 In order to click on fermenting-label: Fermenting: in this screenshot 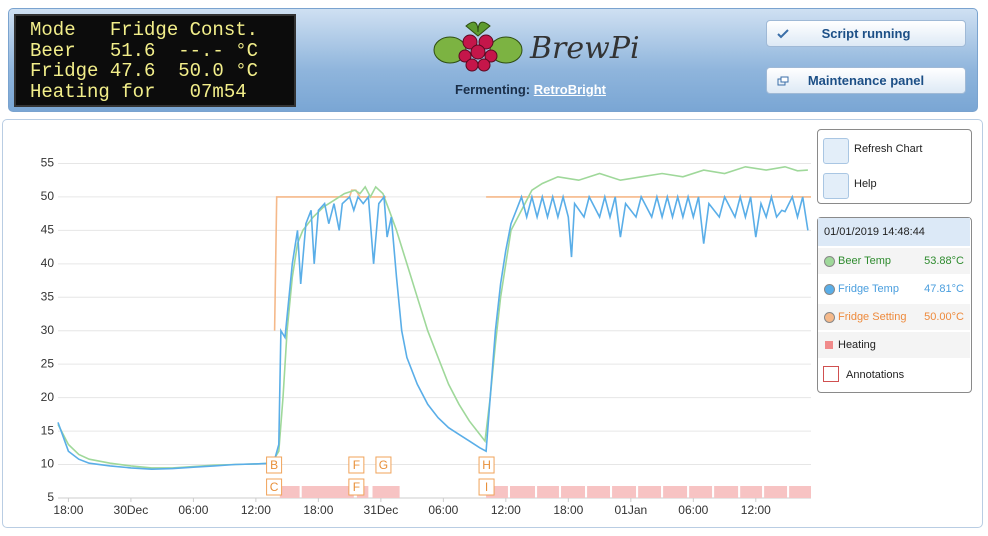, I will do `click(493, 89)`.